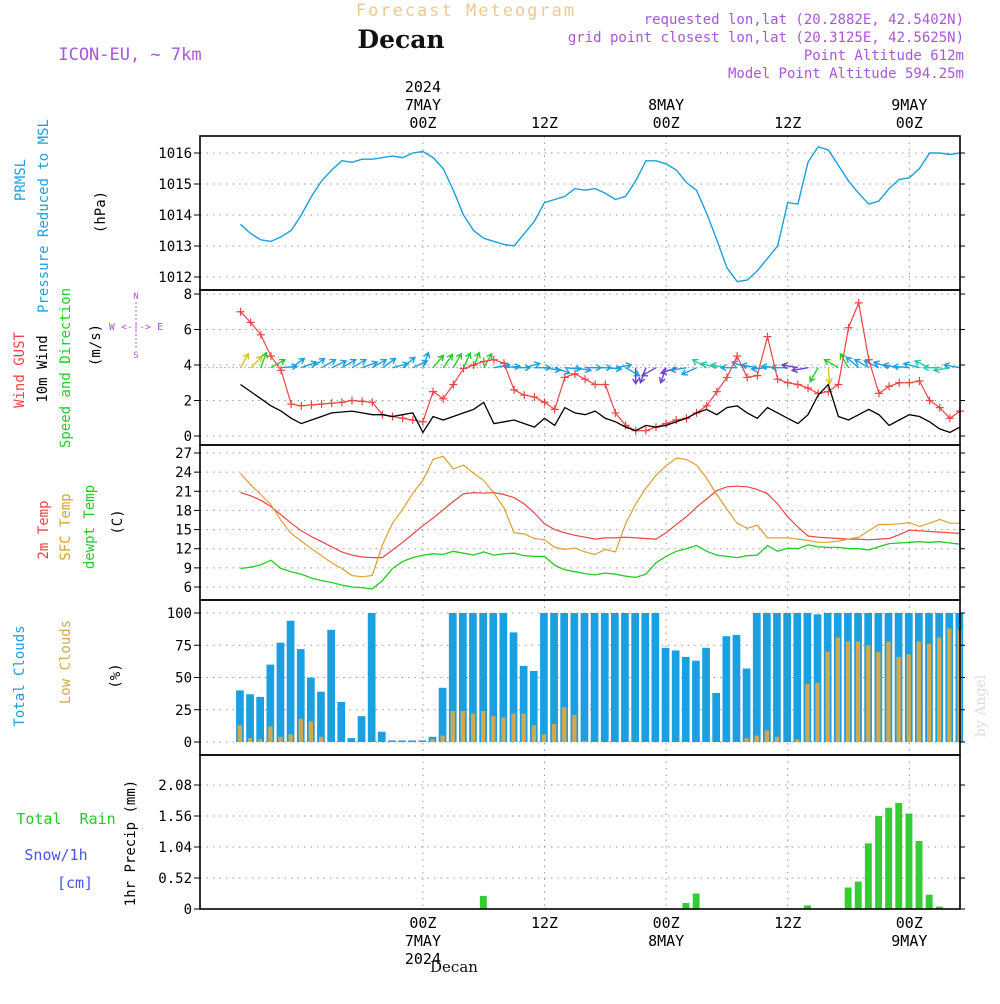 The image size is (1000, 1004). I want to click on ytick-label-clouds: 100, so click(179, 614).